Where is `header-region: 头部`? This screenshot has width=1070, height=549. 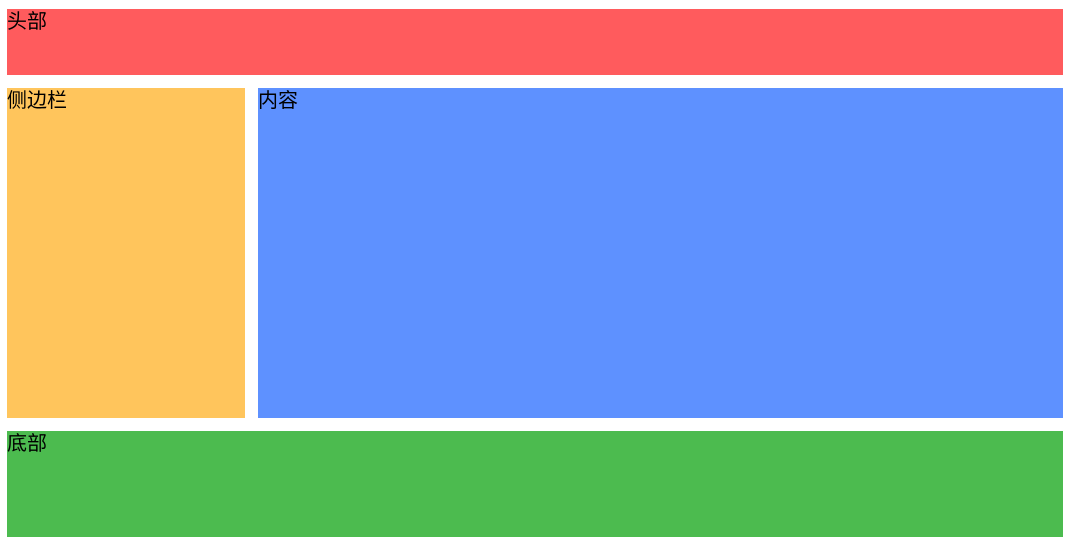
header-region: 头部 is located at coordinates (535, 42).